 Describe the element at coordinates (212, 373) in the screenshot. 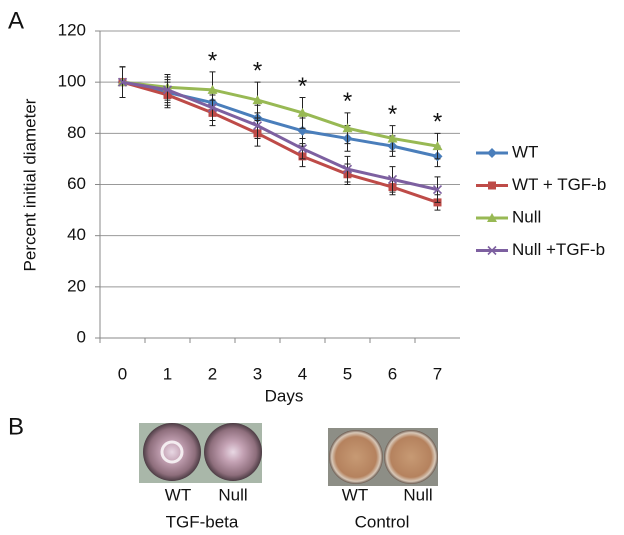

I see `x-tick-label: 2` at that location.